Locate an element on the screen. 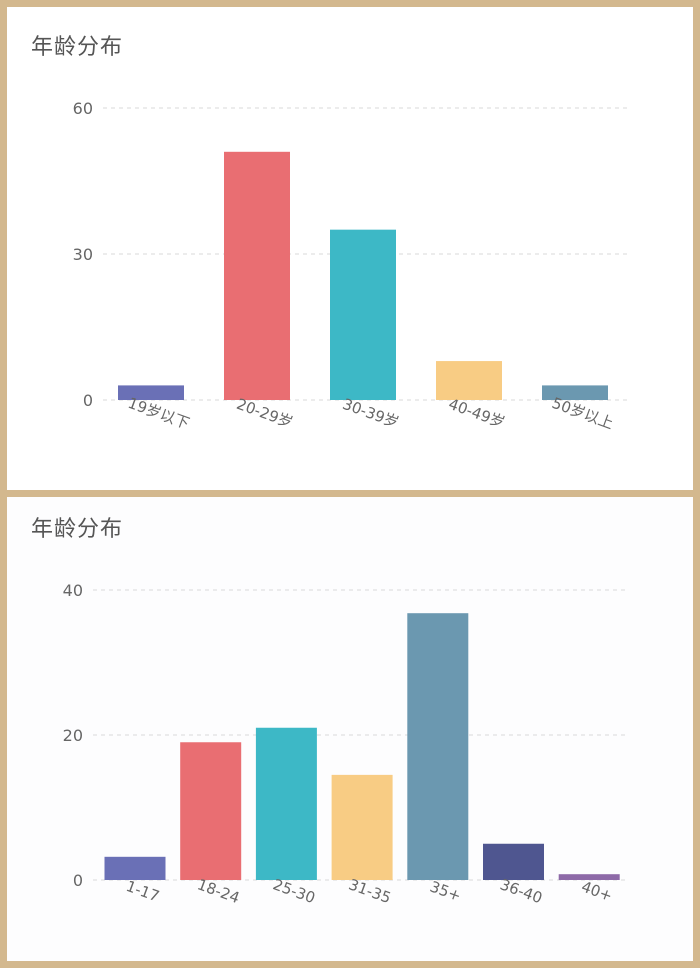 This screenshot has height=968, width=700. y-tick-label: 60 is located at coordinates (83, 108).